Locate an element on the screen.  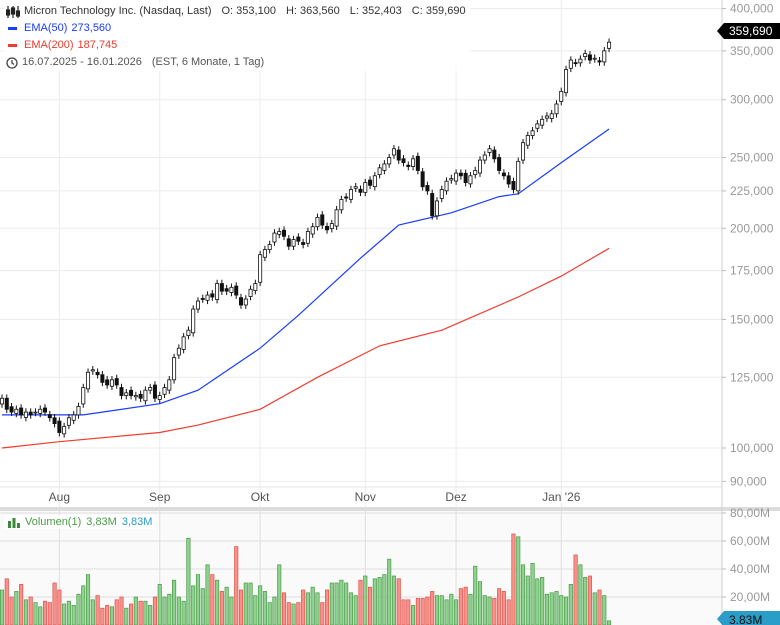
price-tick-label: 125,000 is located at coordinates (752, 377).